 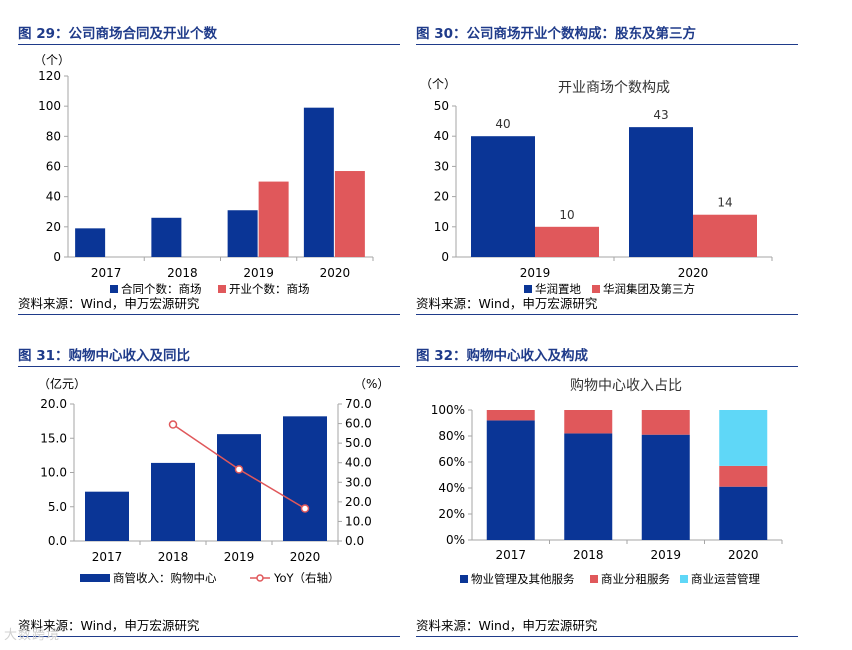 I want to click on y-tick-label: 100%, so click(x=448, y=410).